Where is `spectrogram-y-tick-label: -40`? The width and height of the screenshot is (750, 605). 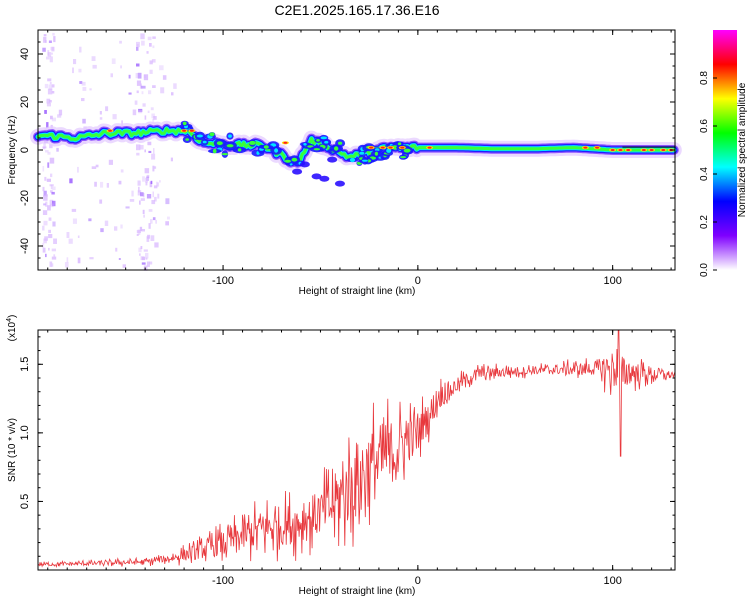 spectrogram-y-tick-label: -40 is located at coordinates (25, 246).